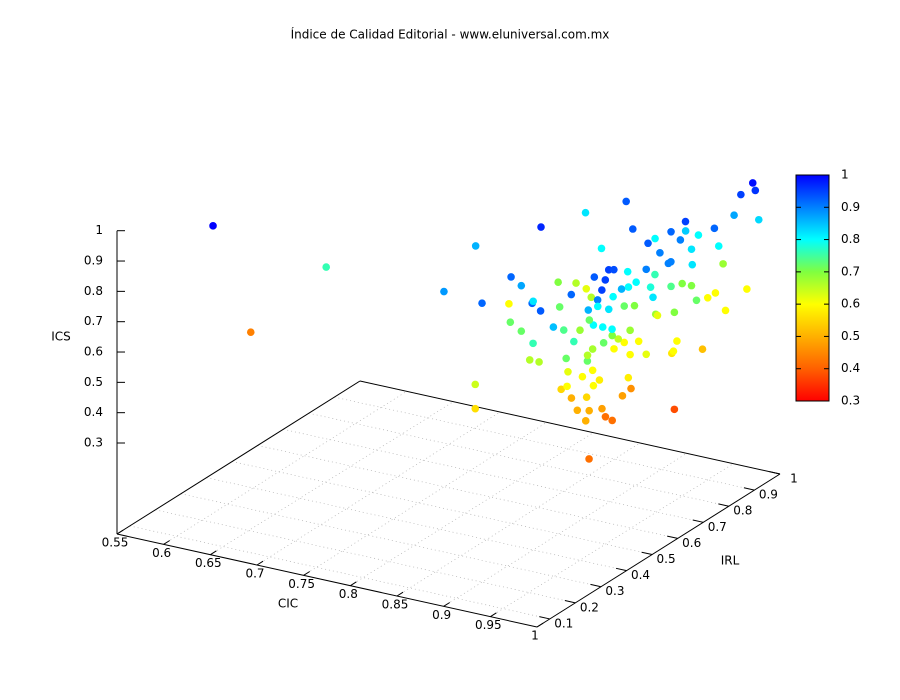 The height and width of the screenshot is (700, 900). Describe the element at coordinates (850, 271) in the screenshot. I see `colorbar-tick-label: 0.7` at that location.